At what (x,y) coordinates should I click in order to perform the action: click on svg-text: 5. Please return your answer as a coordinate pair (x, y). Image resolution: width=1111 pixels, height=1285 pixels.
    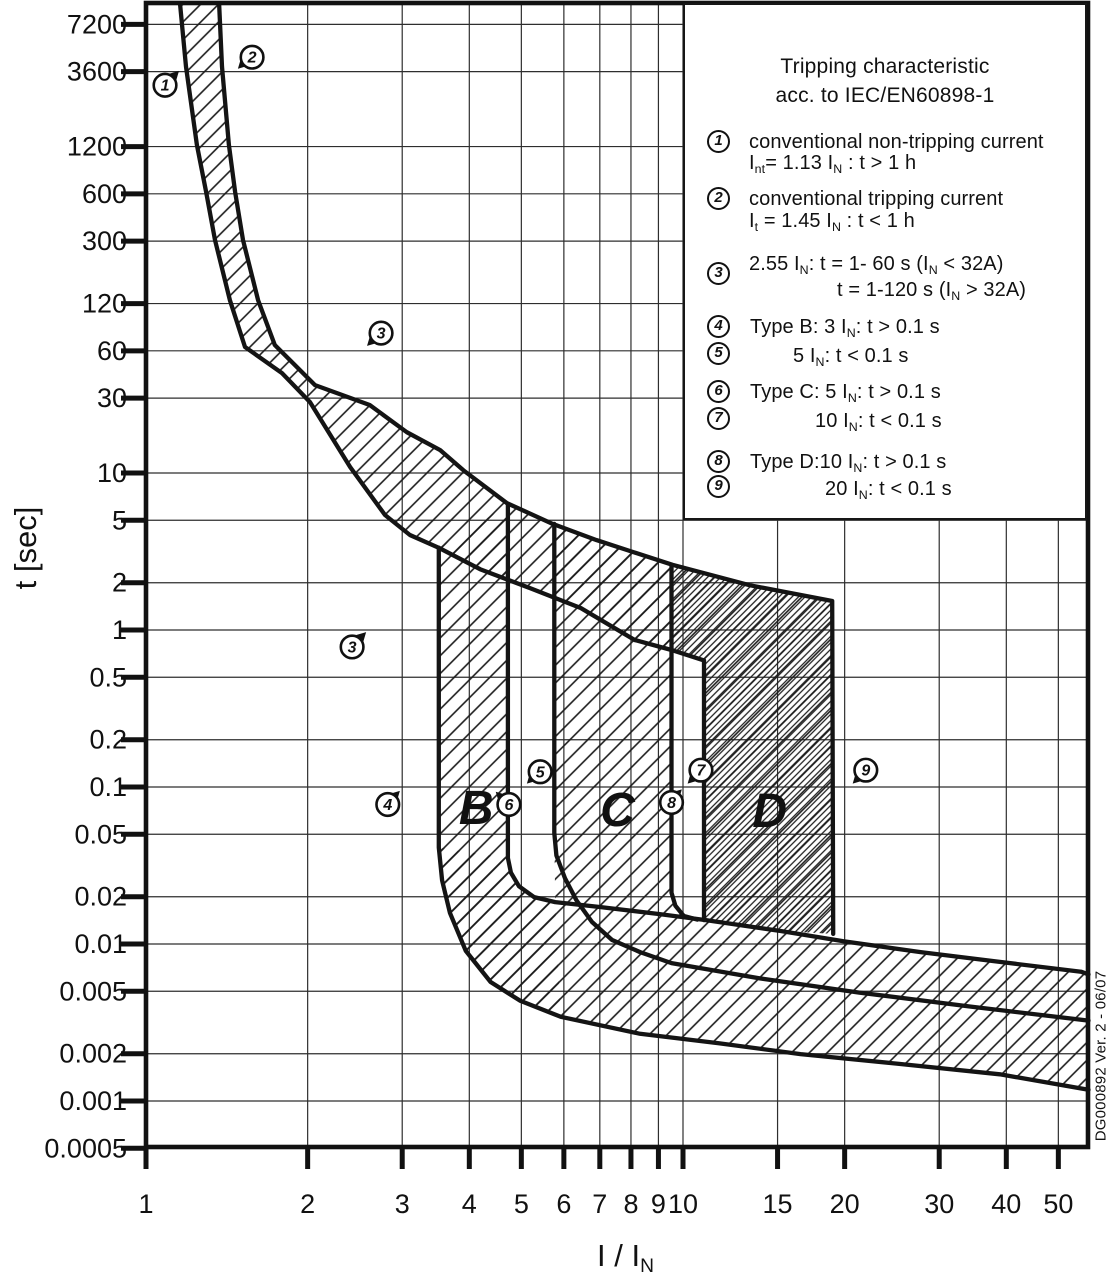
    Looking at the image, I should click on (541, 772).